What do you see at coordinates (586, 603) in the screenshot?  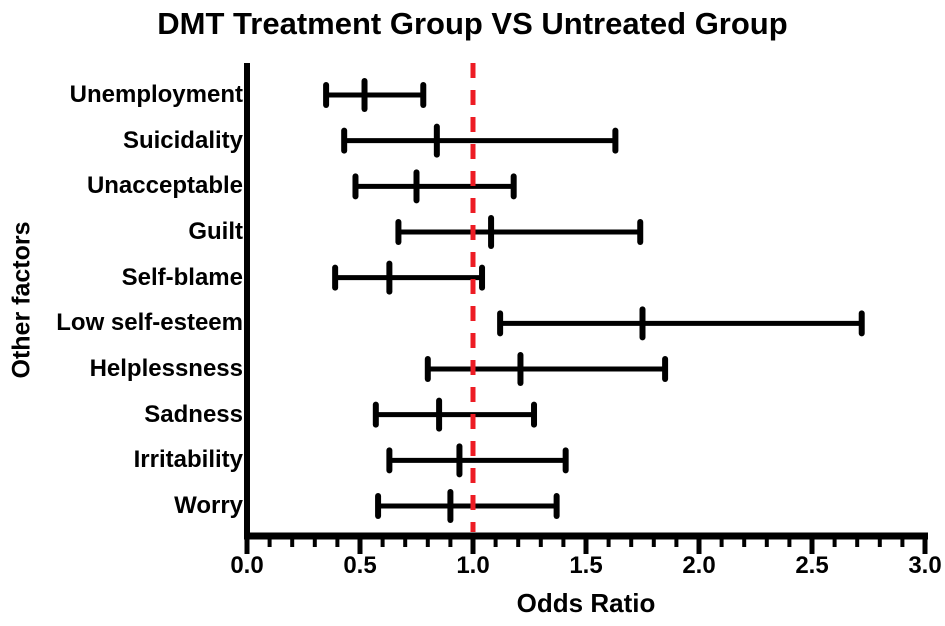 I see `x-axis-title: Odds Ratio` at bounding box center [586, 603].